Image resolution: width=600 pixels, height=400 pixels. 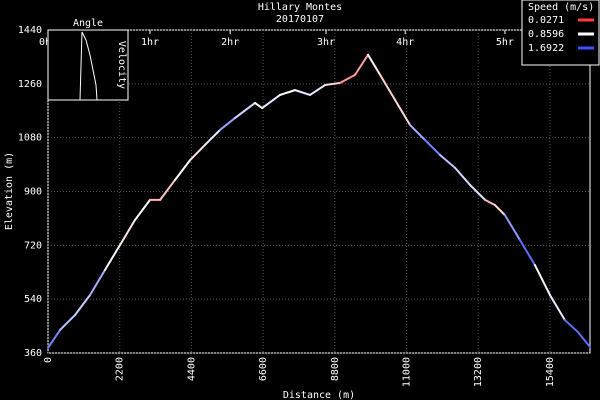 What do you see at coordinates (405, 42) in the screenshot?
I see `top-tick-label: 4hr` at bounding box center [405, 42].